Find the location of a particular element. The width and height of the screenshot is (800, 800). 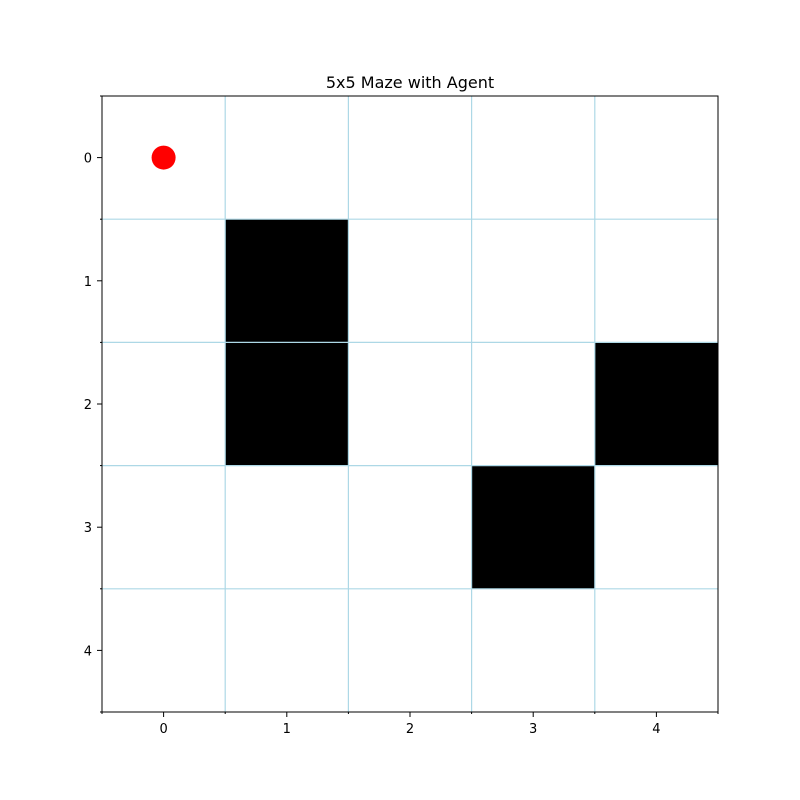

y-tick-label: 1 is located at coordinates (88, 282).